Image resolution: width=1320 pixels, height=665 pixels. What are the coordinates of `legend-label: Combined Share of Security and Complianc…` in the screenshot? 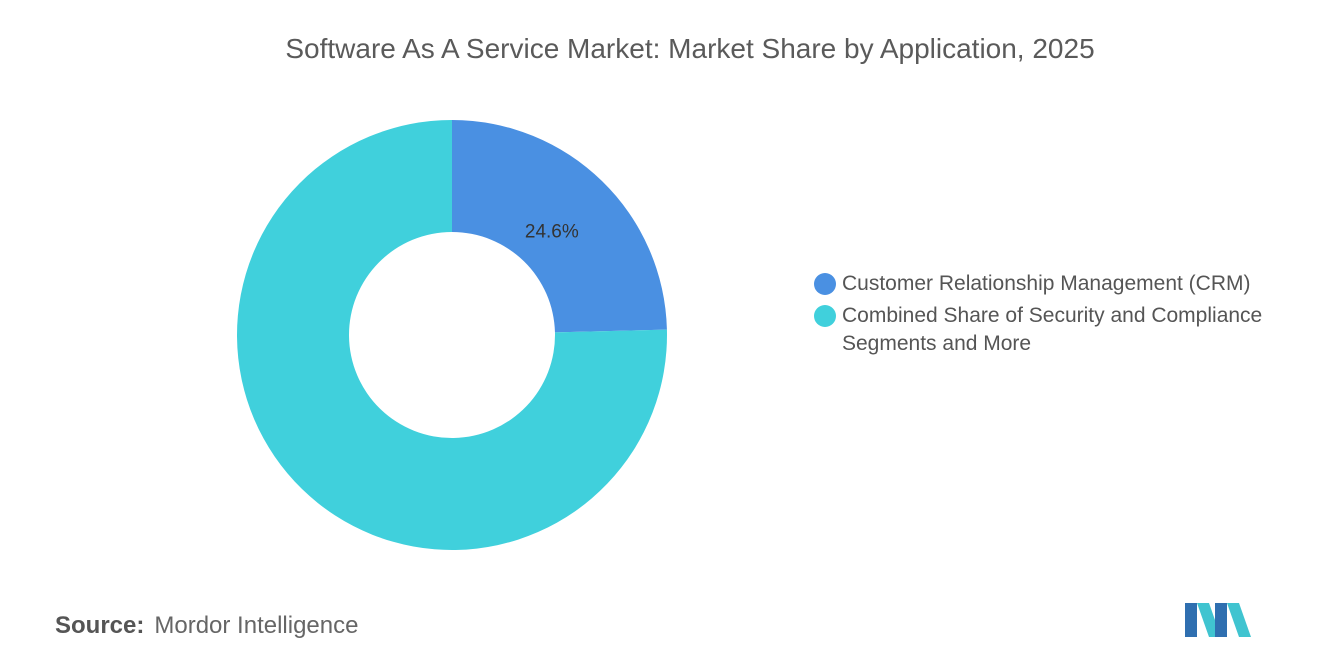 It's located at (1052, 329).